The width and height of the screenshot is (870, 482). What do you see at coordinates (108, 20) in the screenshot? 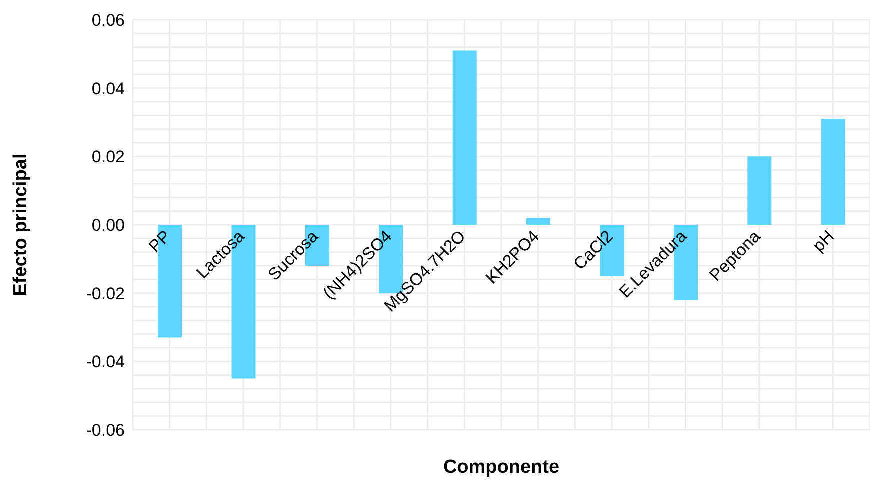
I see `y-tick-label: 0.06` at bounding box center [108, 20].